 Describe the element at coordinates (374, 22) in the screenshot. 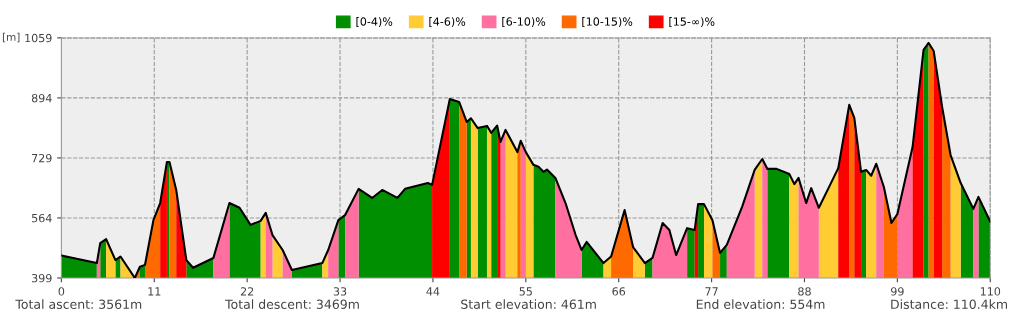

I see `legend-label: [0-4)%` at that location.